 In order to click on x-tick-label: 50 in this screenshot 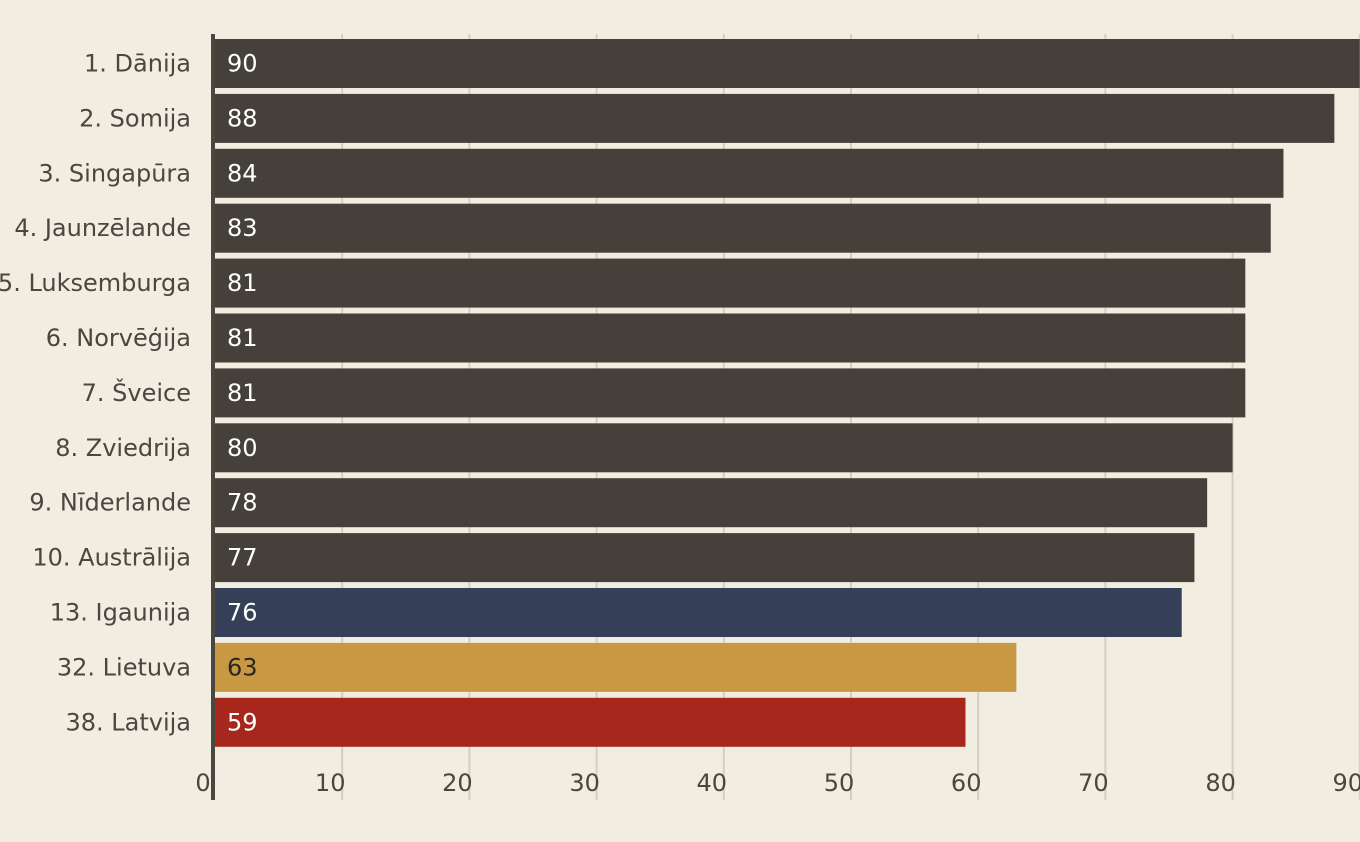, I will do `click(839, 783)`.